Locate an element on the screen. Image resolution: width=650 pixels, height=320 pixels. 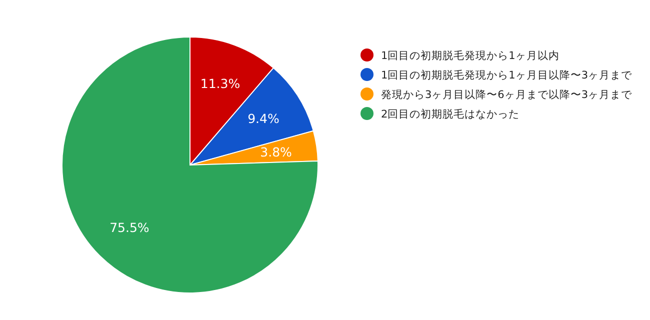
data-label: 75.5% is located at coordinates (130, 228).